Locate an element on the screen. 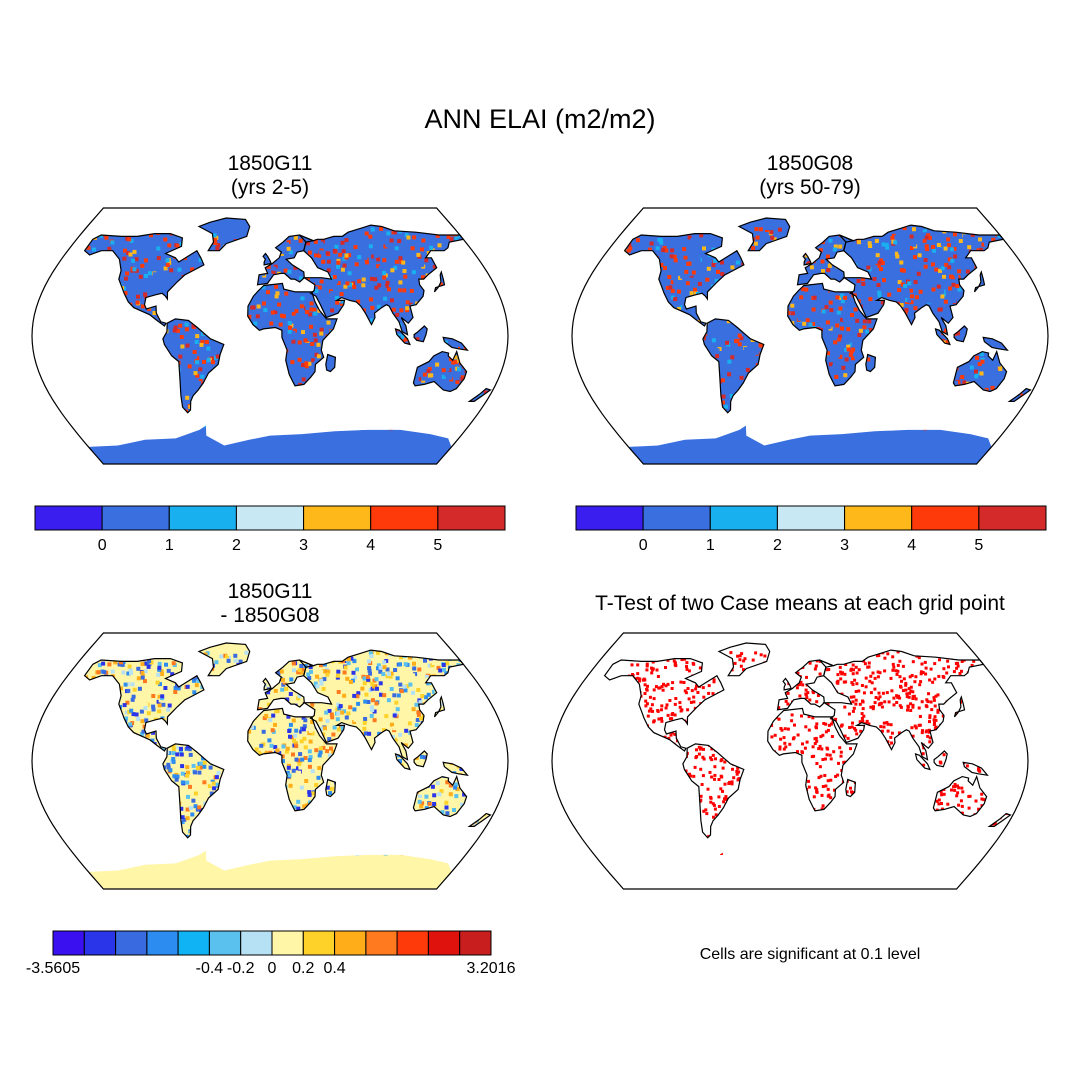 This screenshot has height=1080, width=1080. significance-note: Cells are significant at 0.1 level is located at coordinates (810, 954).